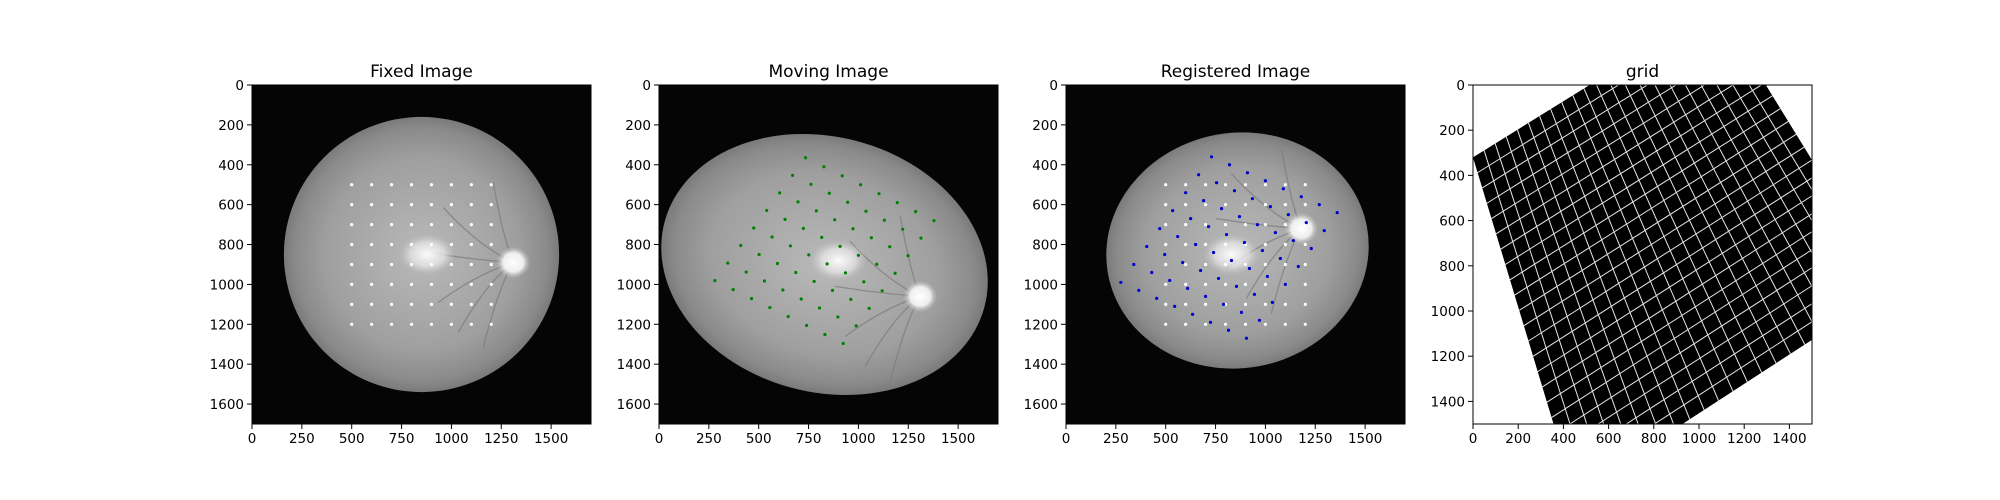  Describe the element at coordinates (1744, 439) in the screenshot. I see `x-tick-label: 1200` at that location.